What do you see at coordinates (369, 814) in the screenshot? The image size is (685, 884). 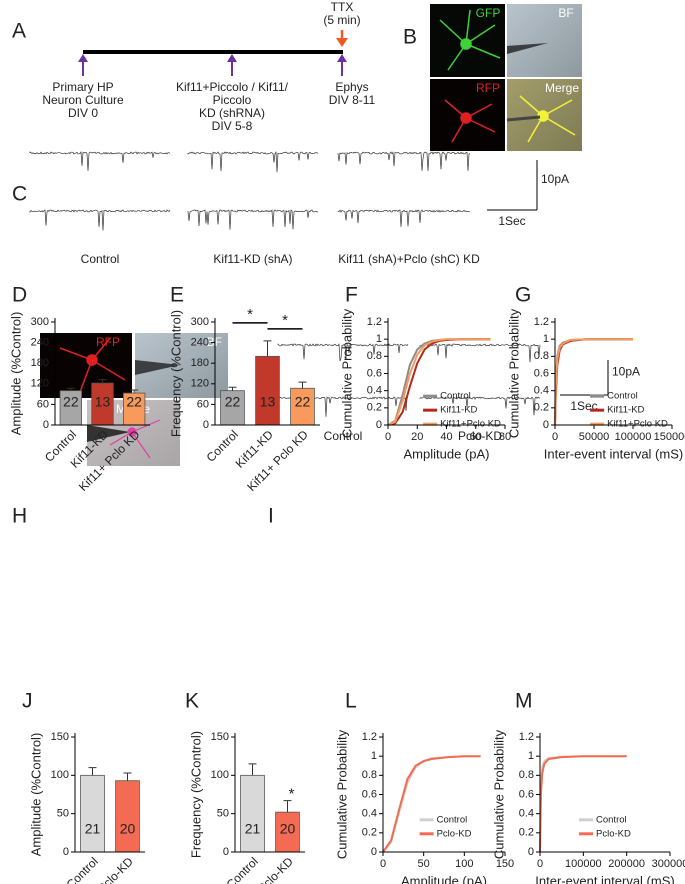 I see `y-tick-label: 0.4` at bounding box center [369, 814].